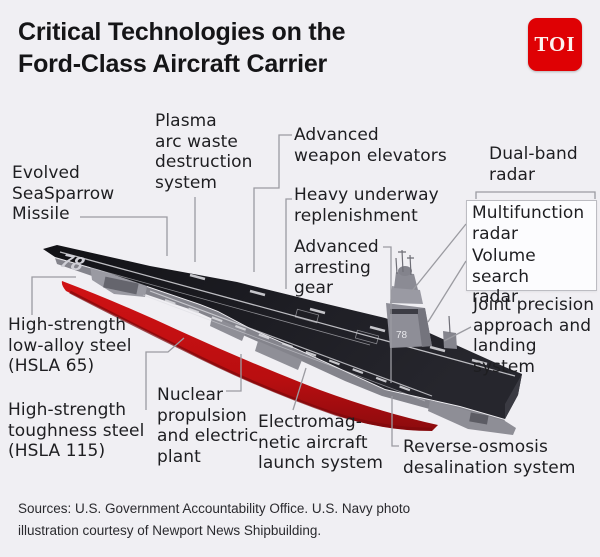  Describe the element at coordinates (449, 324) in the screenshot. I see `aft-mast-pole` at that location.